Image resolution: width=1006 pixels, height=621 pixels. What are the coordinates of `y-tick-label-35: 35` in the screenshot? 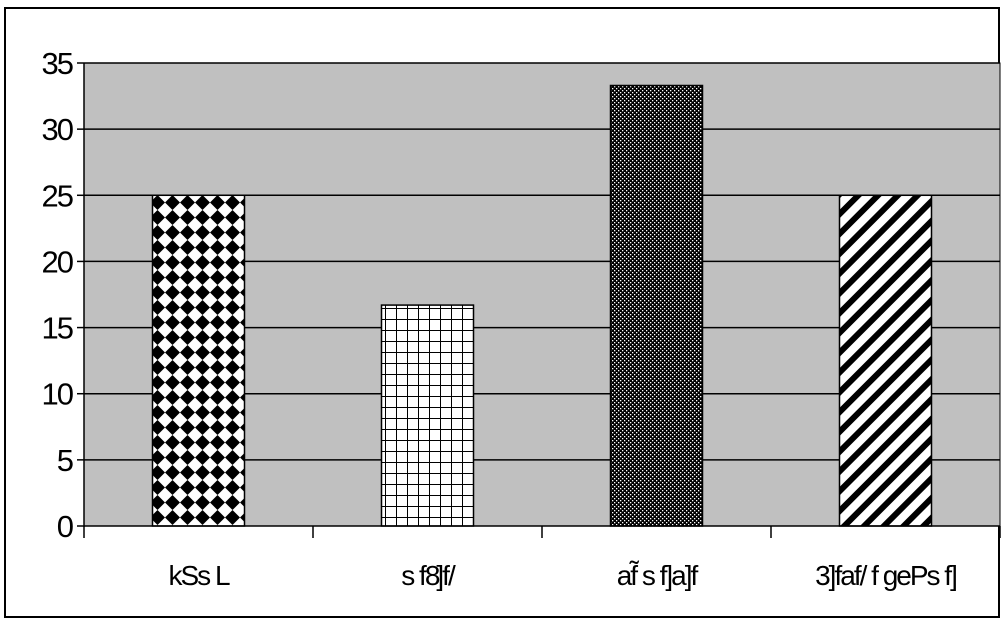 It's located at (57, 63).